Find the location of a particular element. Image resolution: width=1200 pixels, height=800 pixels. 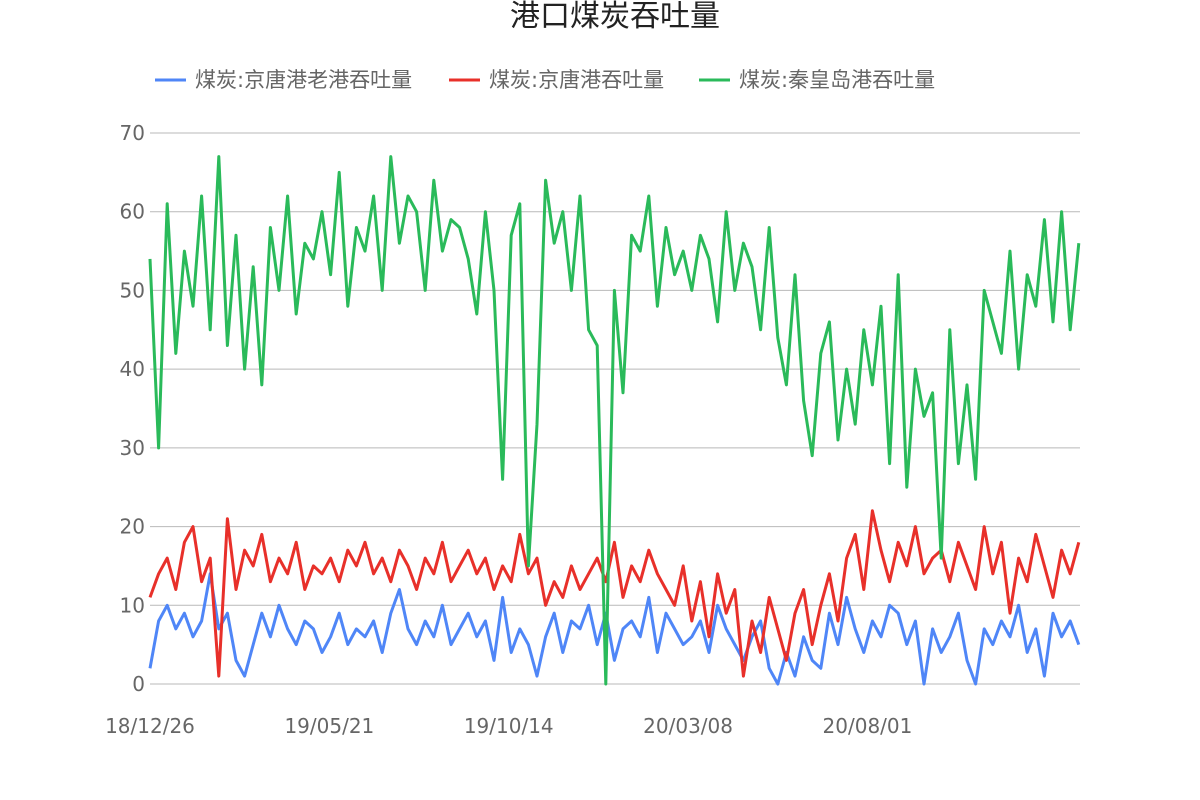

x-axis: 18/12/26 19/05/21 19/10/14 20/03/08 20/08/01 is located at coordinates (508, 726).